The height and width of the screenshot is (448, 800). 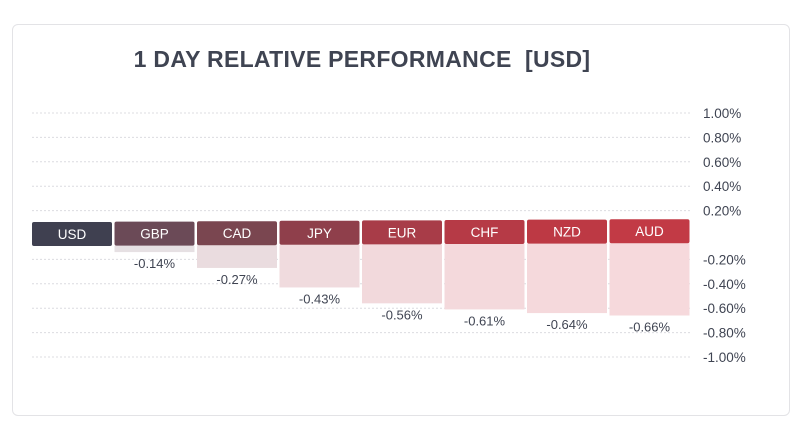 I want to click on category-label: USD, so click(x=72, y=234).